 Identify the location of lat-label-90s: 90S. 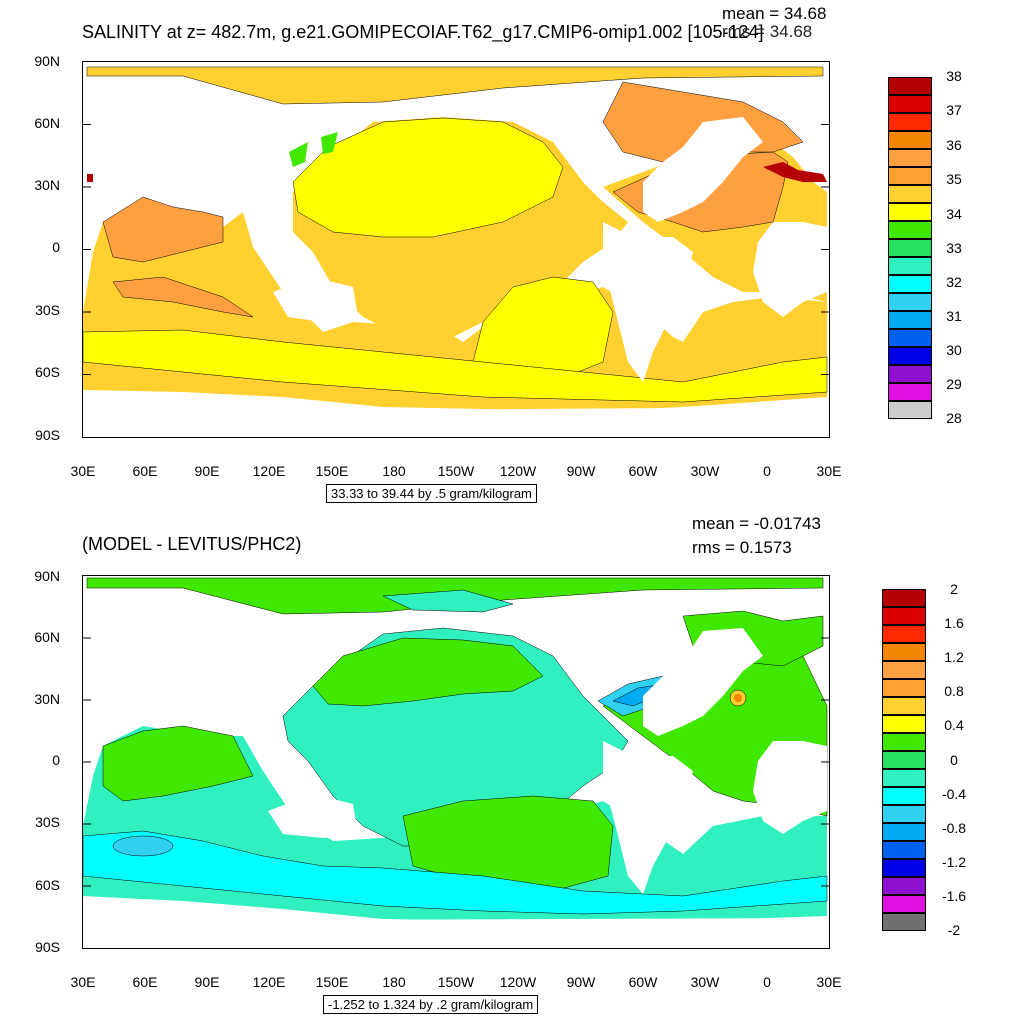
(47, 947).